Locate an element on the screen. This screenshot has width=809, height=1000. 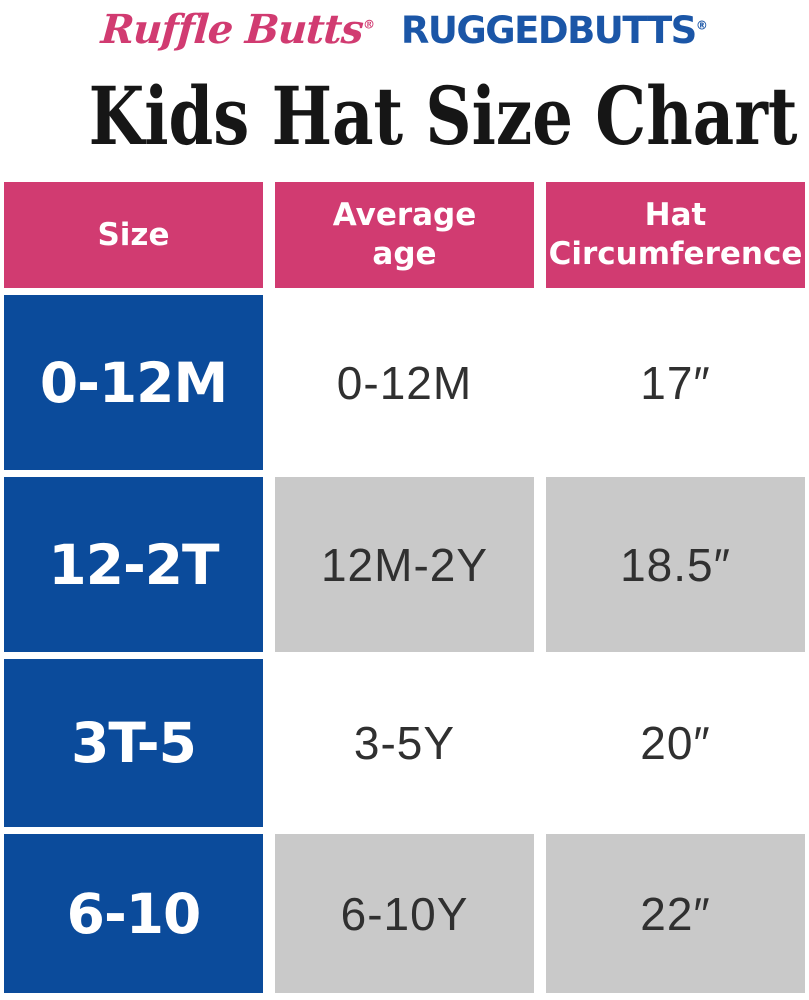
circumference-cell: 17″ is located at coordinates (675, 382).